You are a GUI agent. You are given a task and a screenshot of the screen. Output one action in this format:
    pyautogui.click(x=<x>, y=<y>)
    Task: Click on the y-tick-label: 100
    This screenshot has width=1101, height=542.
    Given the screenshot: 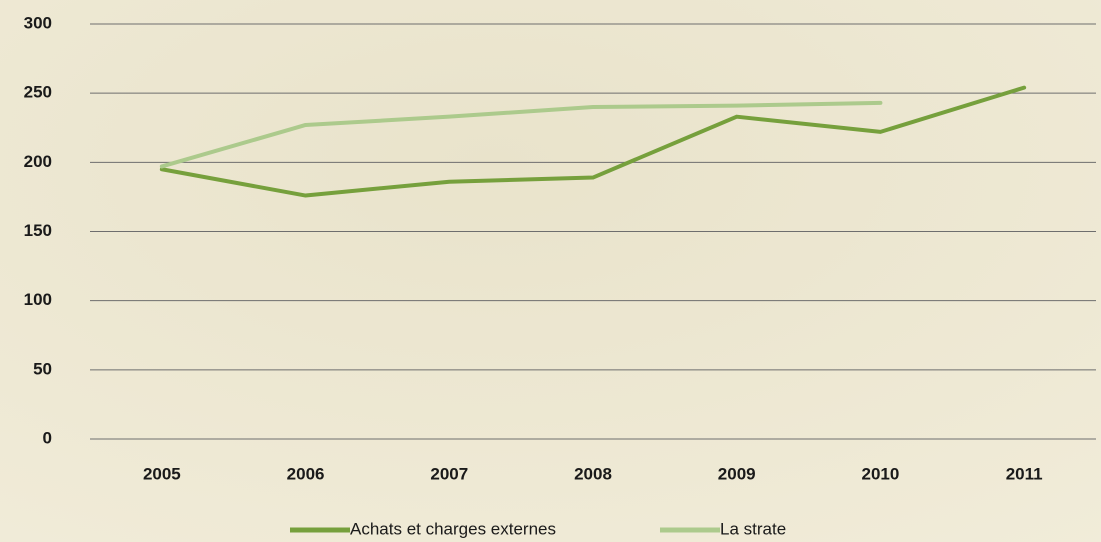 What is the action you would take?
    pyautogui.click(x=38, y=299)
    